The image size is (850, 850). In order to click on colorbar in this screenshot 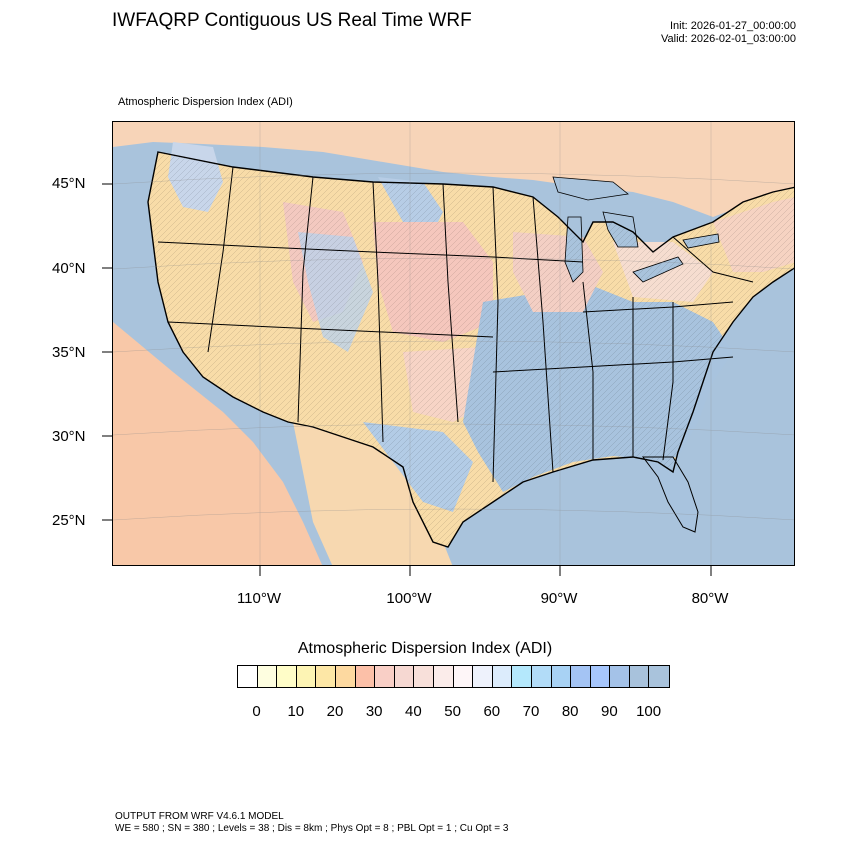, I will do `click(454, 676)`.